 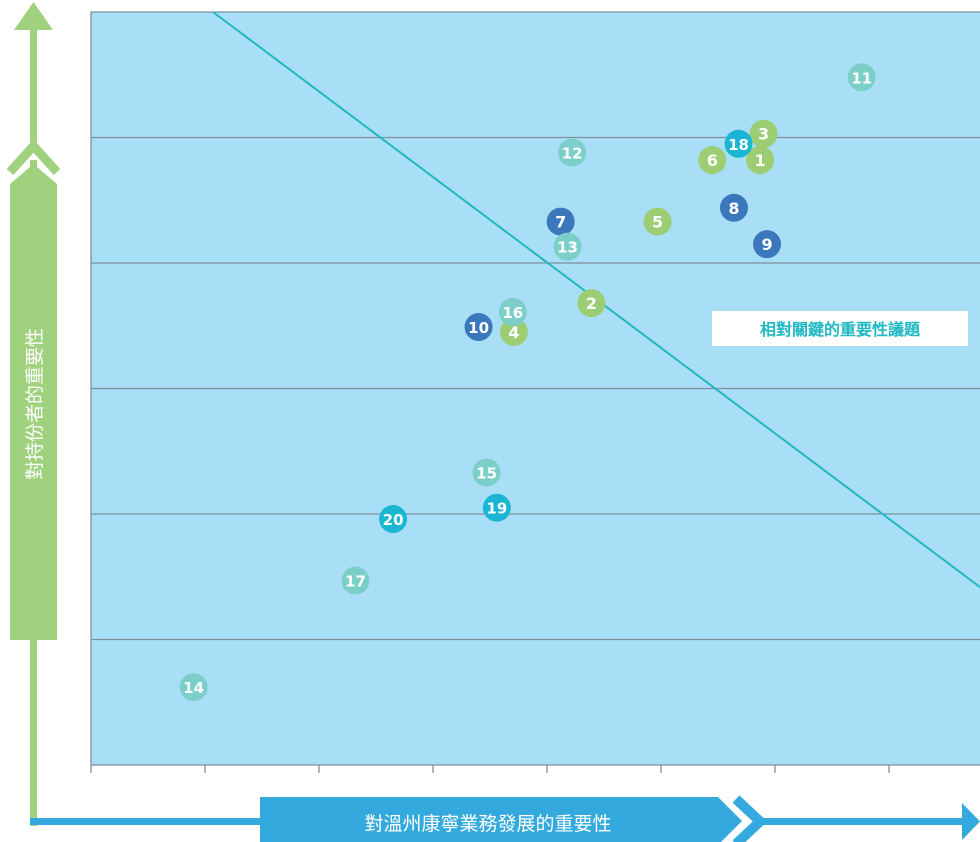 What do you see at coordinates (971, 821) in the screenshot?
I see `x-axis-arrowhead` at bounding box center [971, 821].